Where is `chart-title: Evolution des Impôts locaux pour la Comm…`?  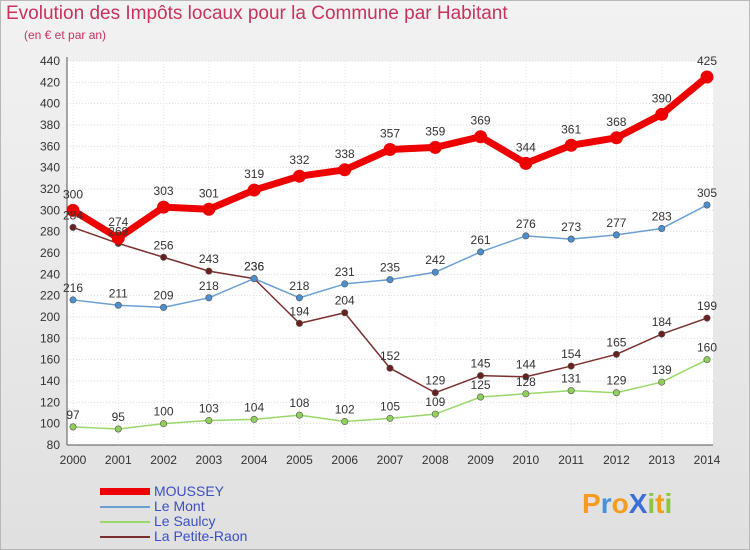 chart-title: Evolution des Impôts locaux pour la Comm… is located at coordinates (257, 13).